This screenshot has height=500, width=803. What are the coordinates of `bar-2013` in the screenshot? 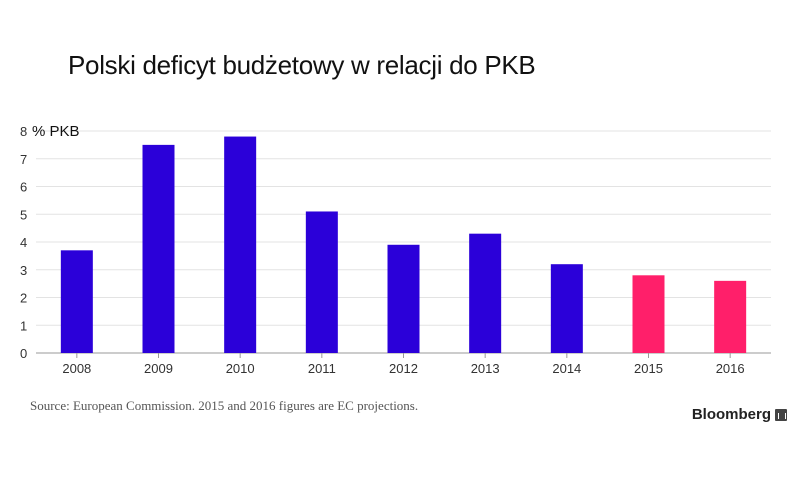 It's located at (485, 293).